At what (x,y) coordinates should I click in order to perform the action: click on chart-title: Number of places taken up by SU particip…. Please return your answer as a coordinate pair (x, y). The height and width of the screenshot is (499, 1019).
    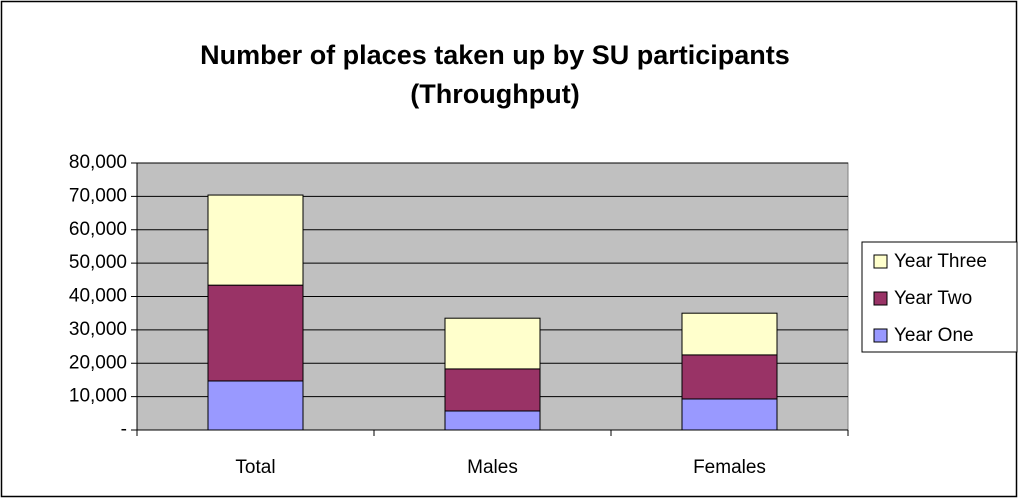
    Looking at the image, I should click on (495, 55).